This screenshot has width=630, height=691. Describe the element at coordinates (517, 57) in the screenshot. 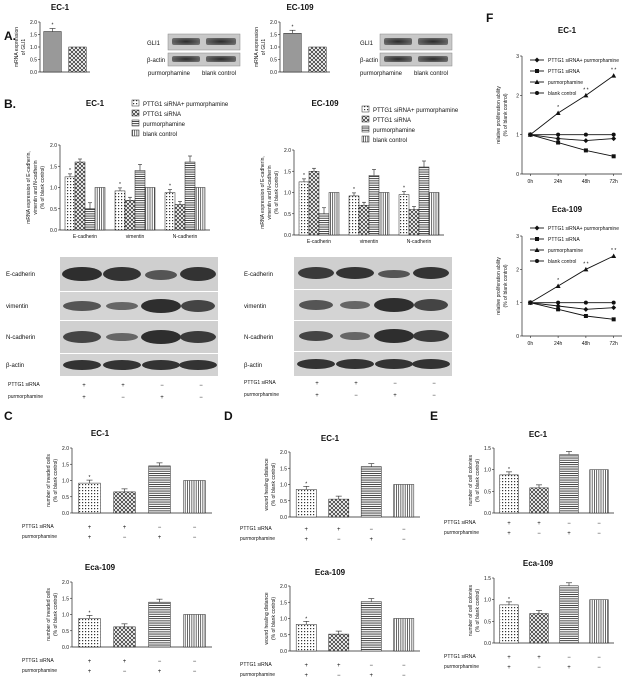

I see `f1-ytick-label-3: 3` at that location.